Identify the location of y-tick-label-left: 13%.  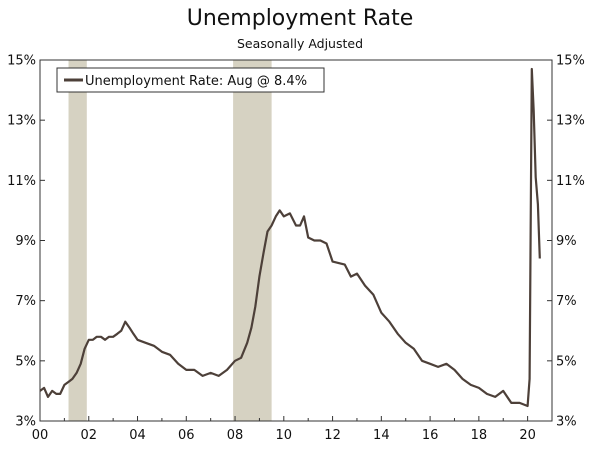
(21, 121).